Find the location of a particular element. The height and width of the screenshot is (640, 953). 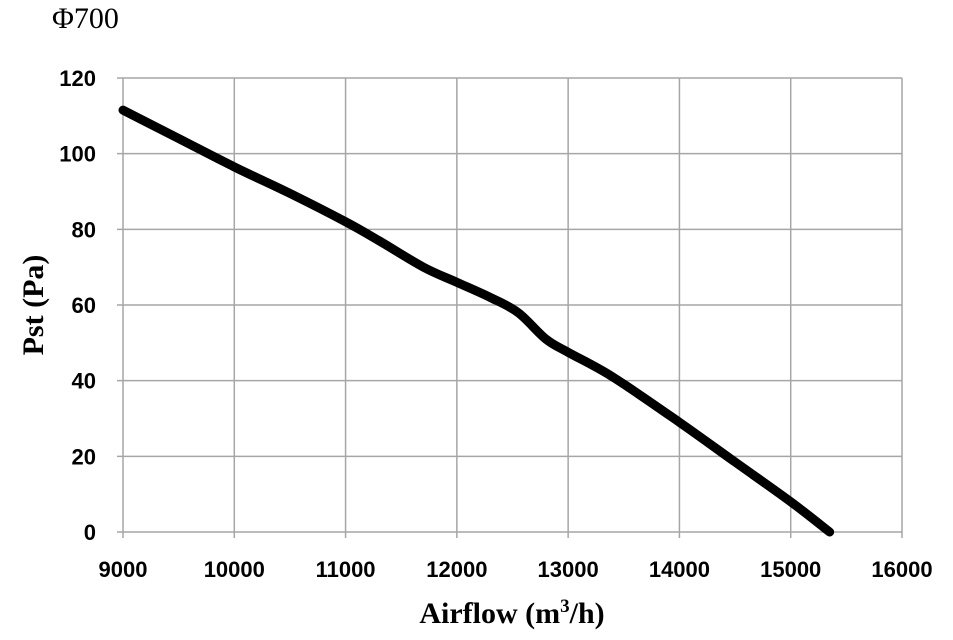

x-axis-ticks: 9000 10000 11000 12000 13000 14000 15000 16000 is located at coordinates (516, 569).